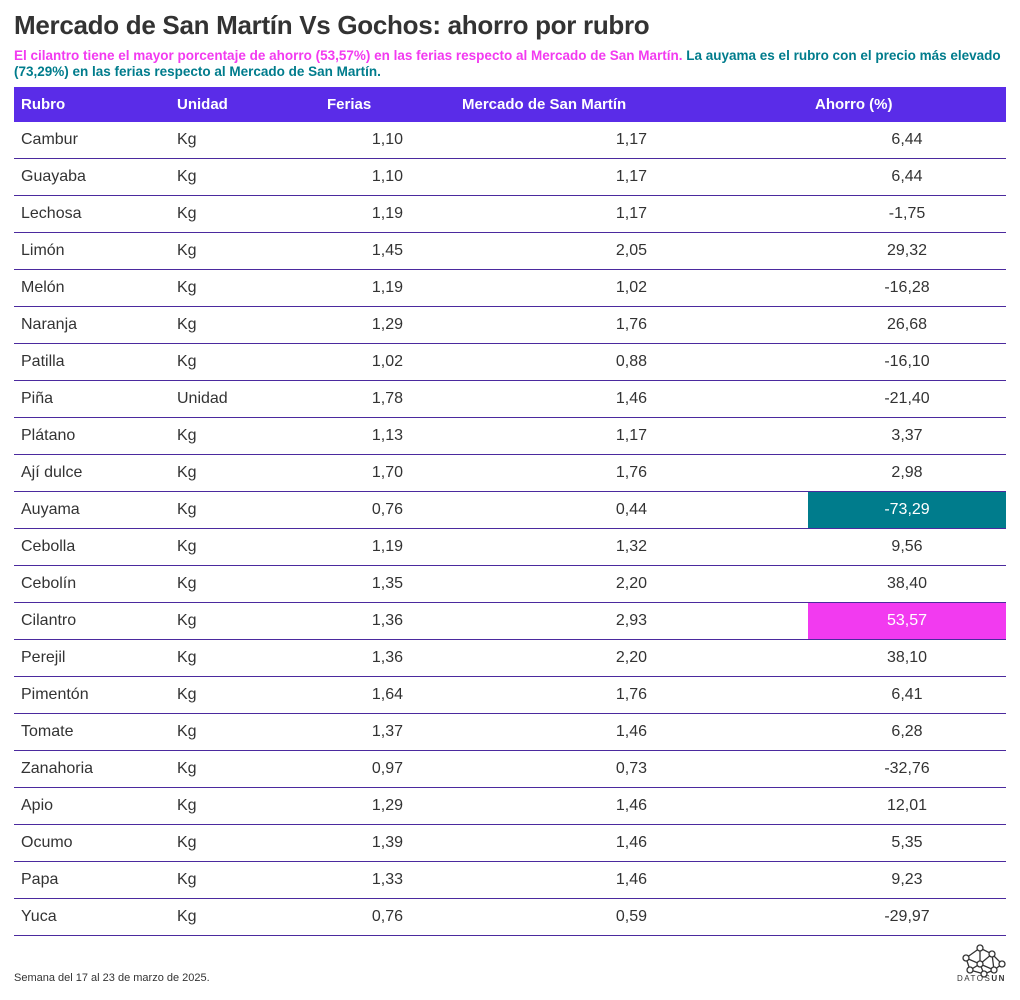 This screenshot has height=1000, width=1020. I want to click on table-row: Melón Kg 1,19 1,02 -16,28, so click(510, 288).